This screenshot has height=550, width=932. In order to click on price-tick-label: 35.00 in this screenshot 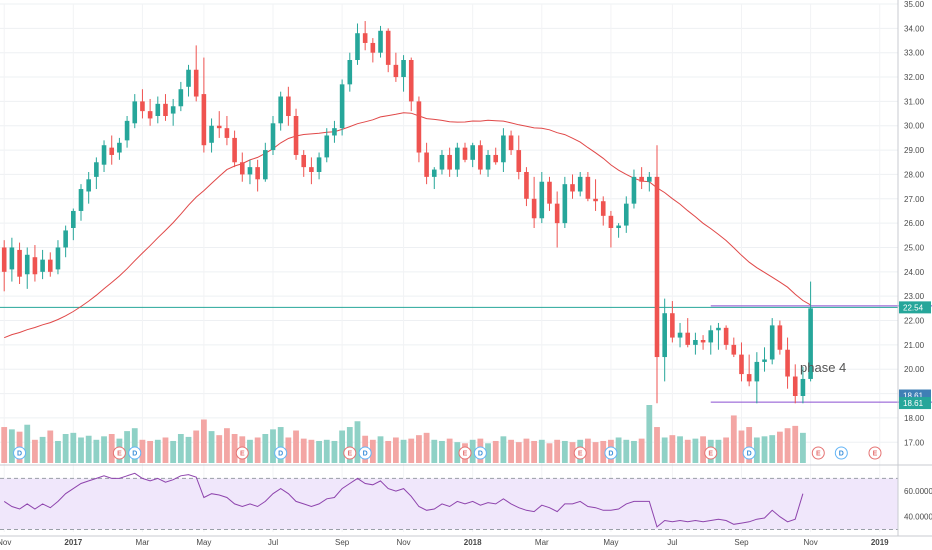, I will do `click(914, 4)`.